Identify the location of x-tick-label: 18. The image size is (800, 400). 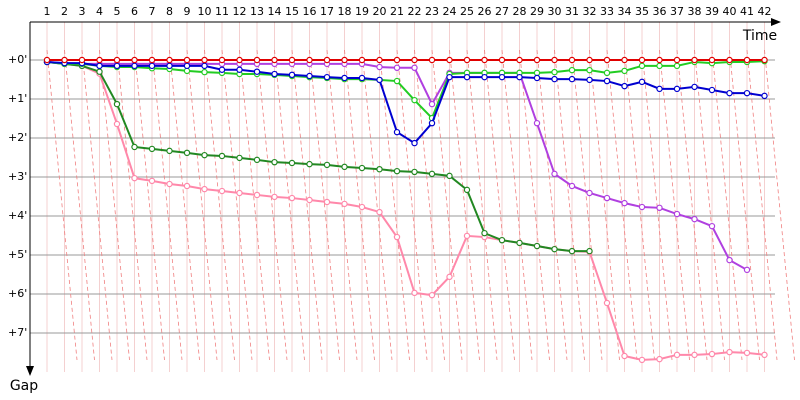
(345, 11).